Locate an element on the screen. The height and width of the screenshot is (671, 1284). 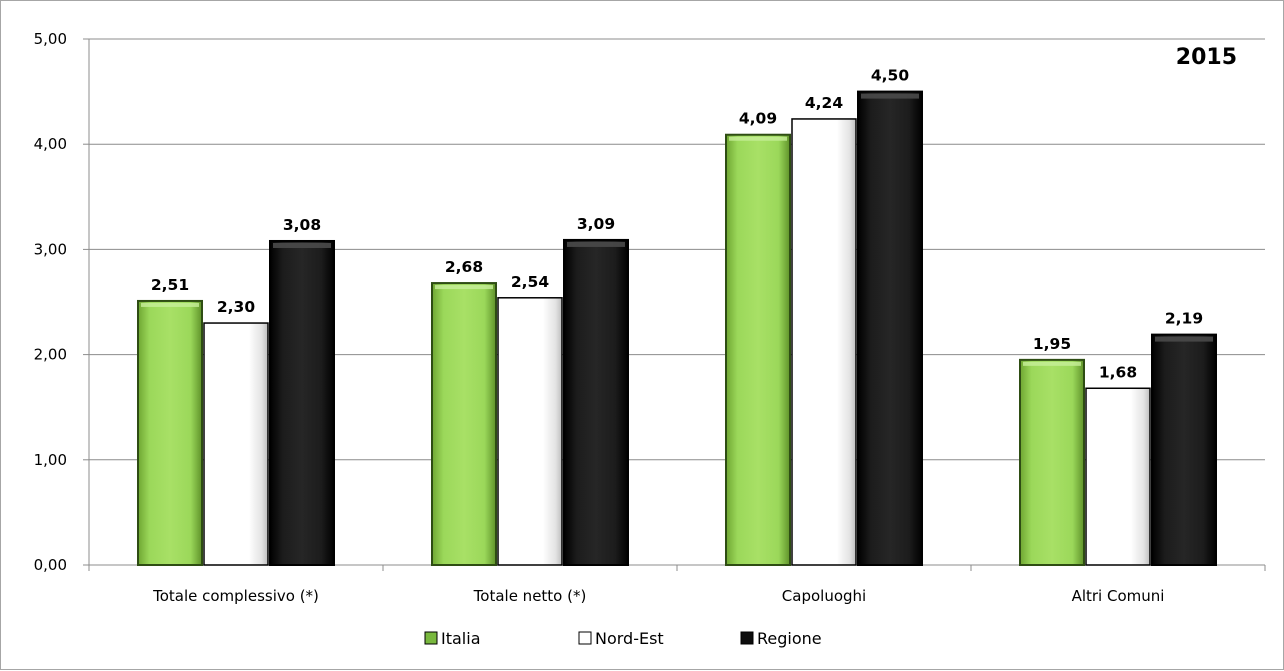
y-tick-label: 4,00 is located at coordinates (50, 144).